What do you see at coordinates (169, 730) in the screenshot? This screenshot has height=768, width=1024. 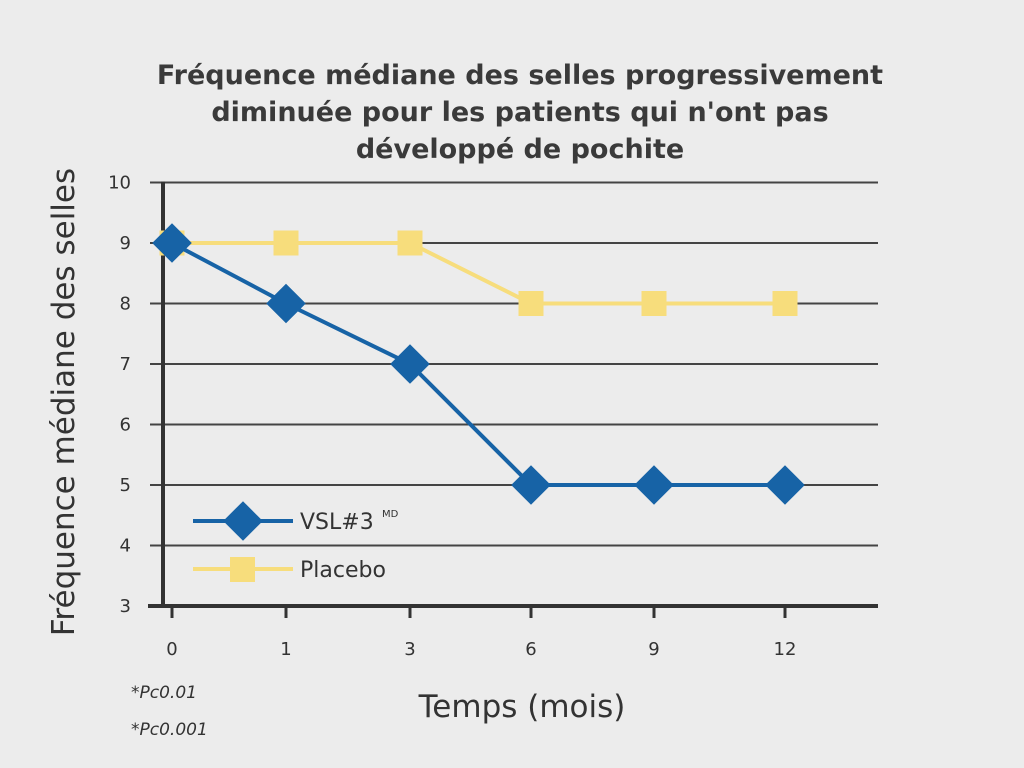 I see `note-significance-2: *Pc0.001` at bounding box center [169, 730].